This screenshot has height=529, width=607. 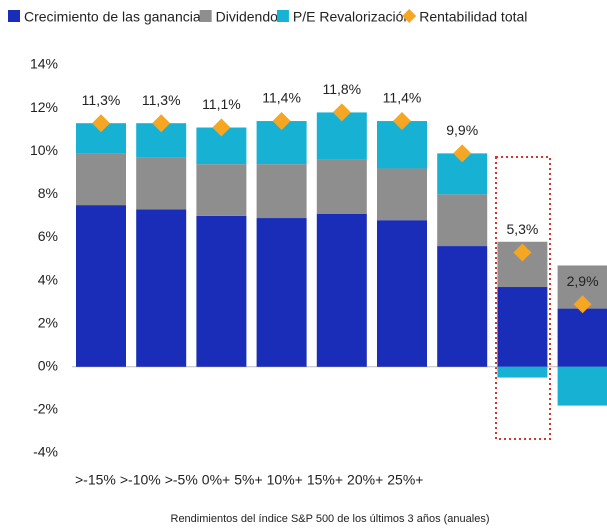 What do you see at coordinates (325, 480) in the screenshot?
I see `x-tick-label: 15%+` at bounding box center [325, 480].